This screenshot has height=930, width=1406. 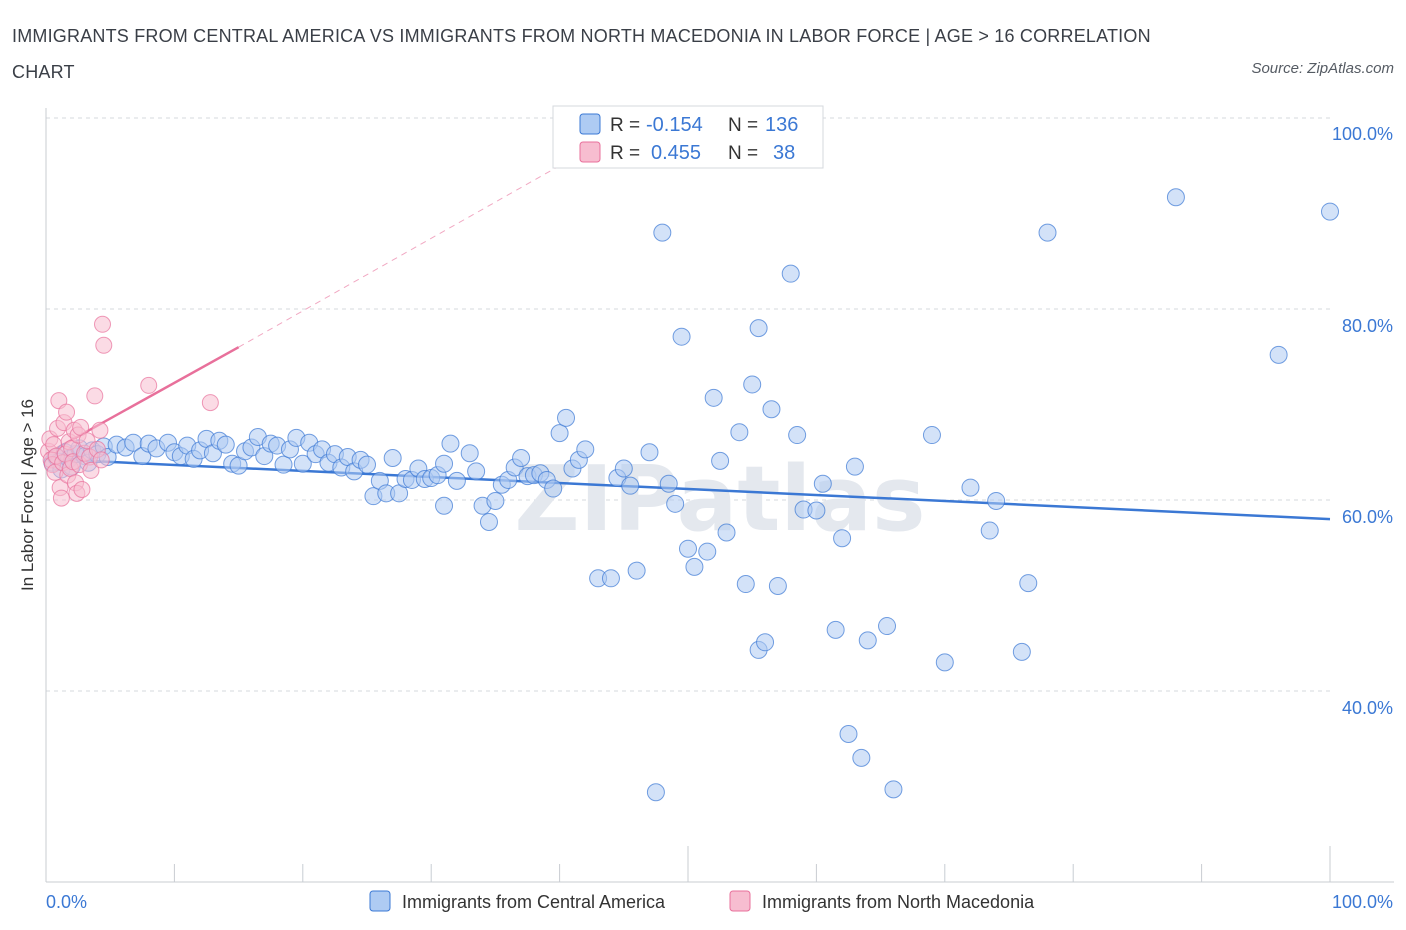 What do you see at coordinates (743, 153) in the screenshot?
I see `legend-n-label-2: N =` at bounding box center [743, 153].